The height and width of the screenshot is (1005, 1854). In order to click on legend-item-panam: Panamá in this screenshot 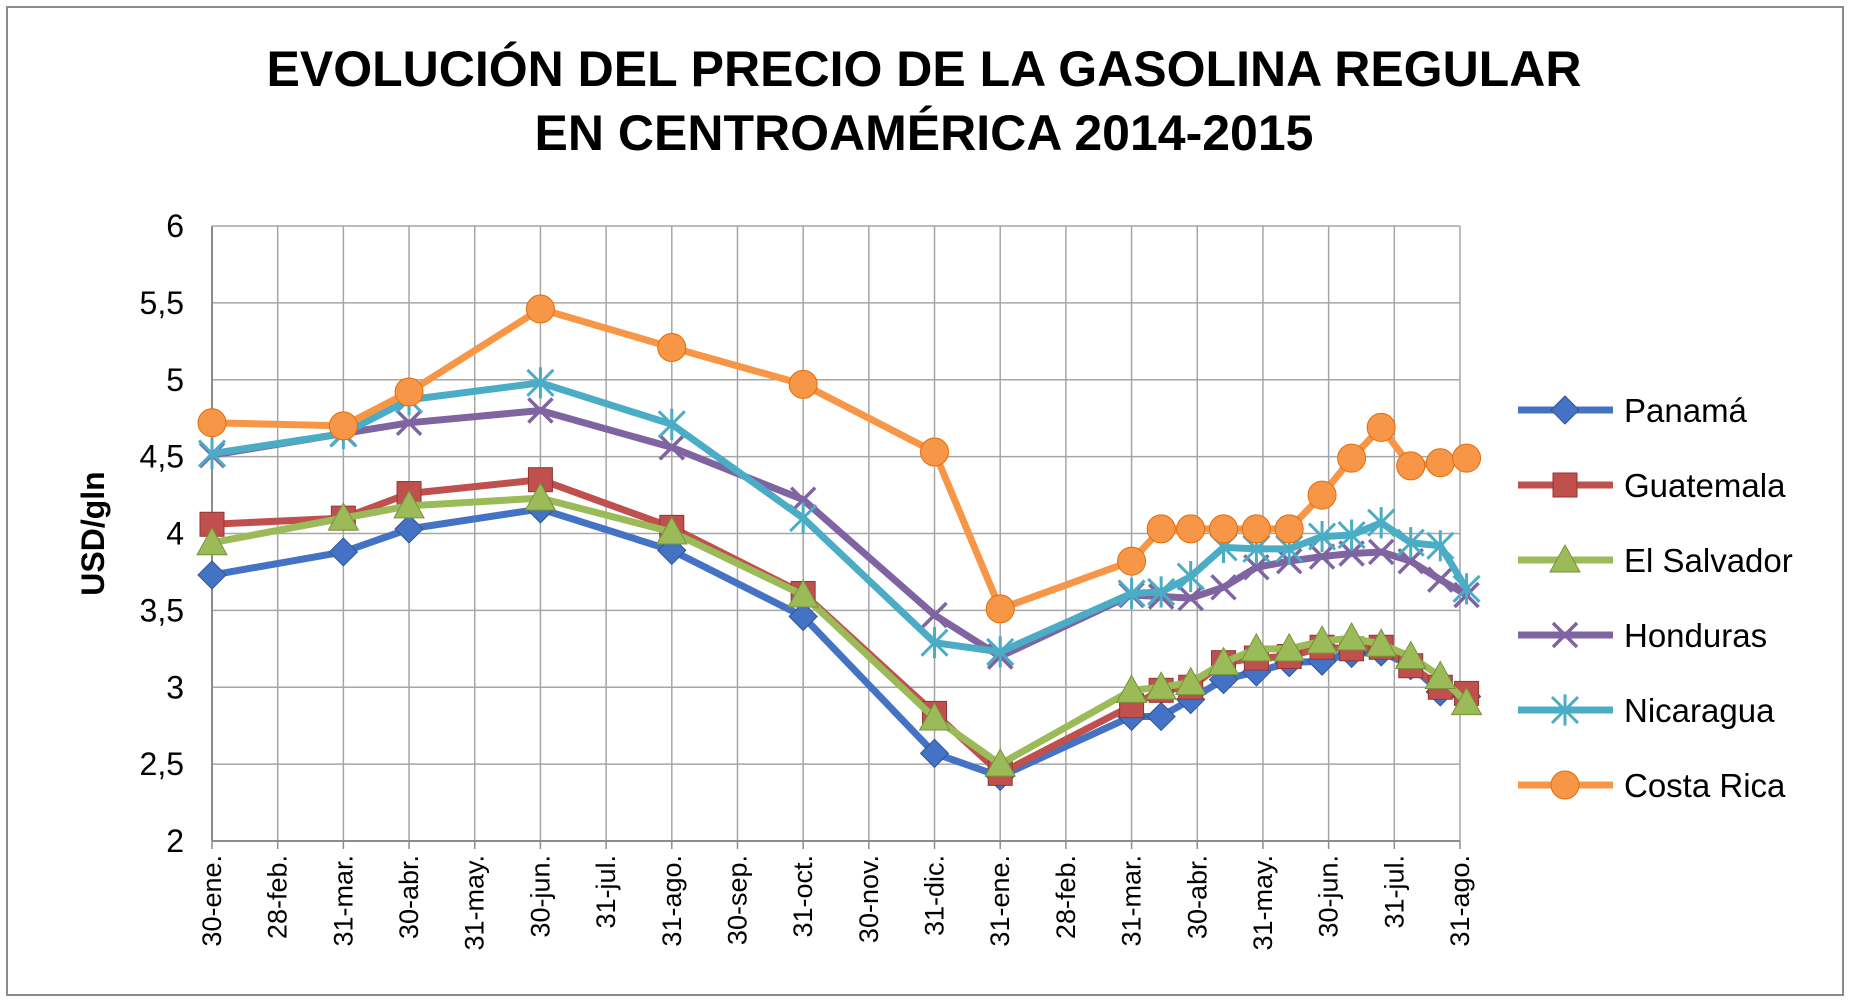, I will do `click(1633, 410)`.